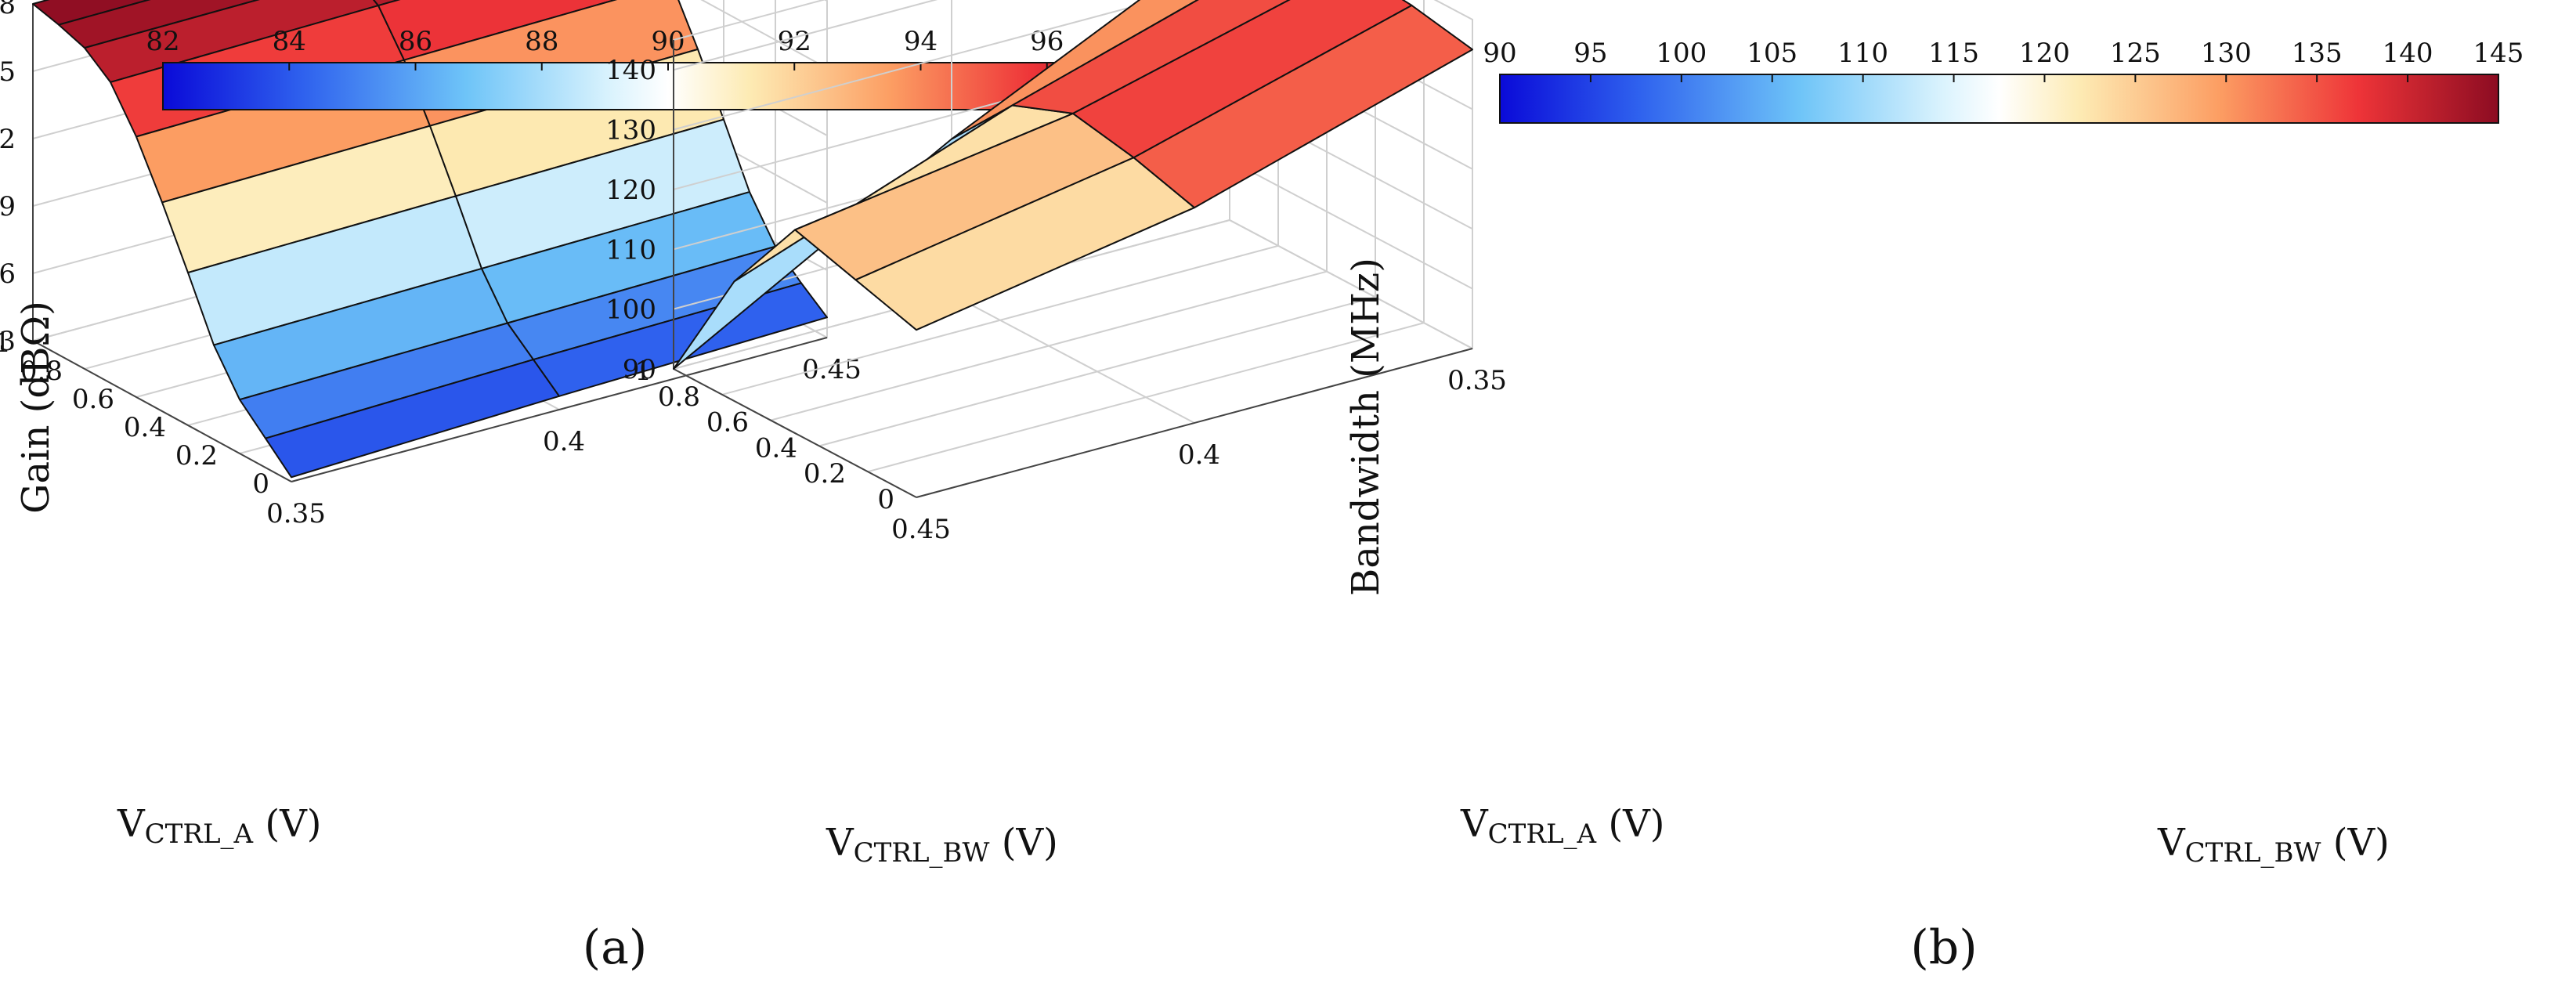  Describe the element at coordinates (2317, 53) in the screenshot. I see `colorbar-tick-label: 135` at that location.